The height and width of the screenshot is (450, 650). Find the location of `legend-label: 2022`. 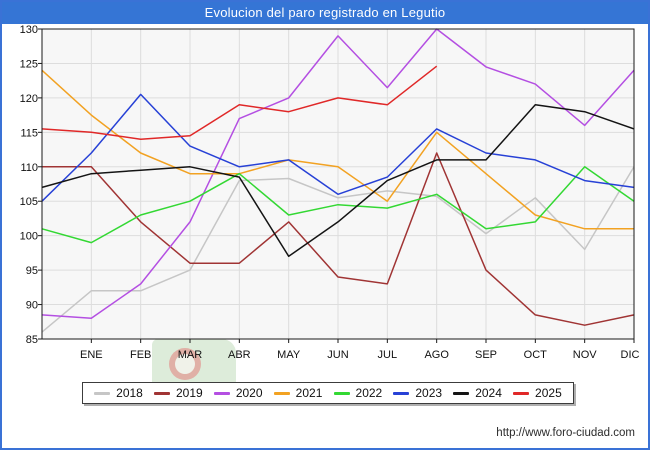

legend-label: 2022 is located at coordinates (369, 393).